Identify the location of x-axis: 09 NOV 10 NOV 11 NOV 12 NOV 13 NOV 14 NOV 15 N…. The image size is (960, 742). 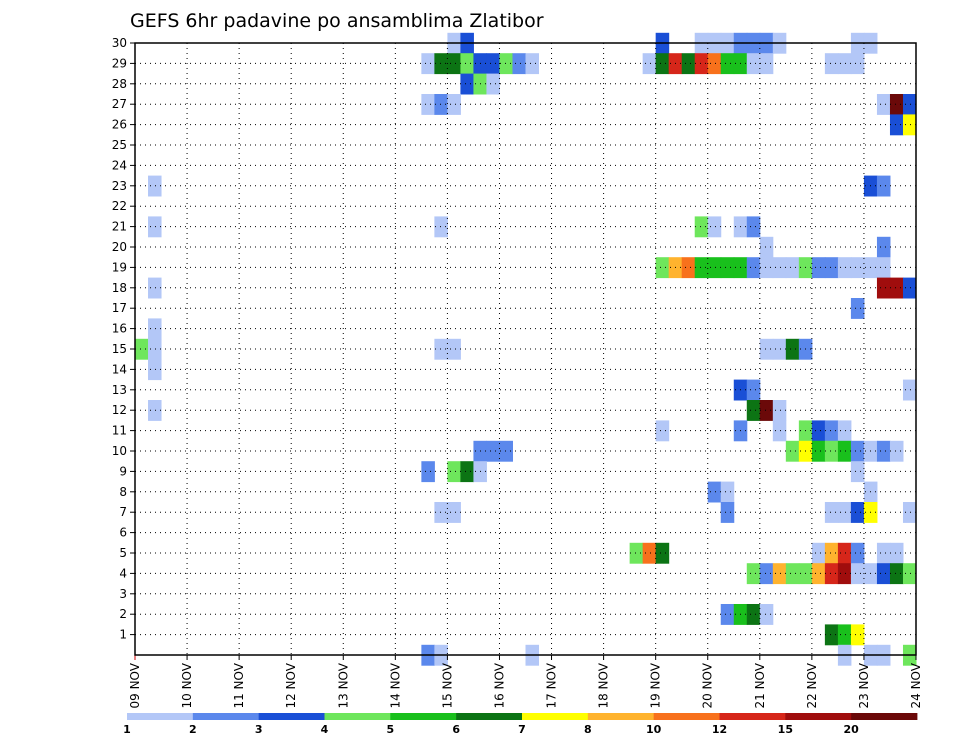
(525, 682).